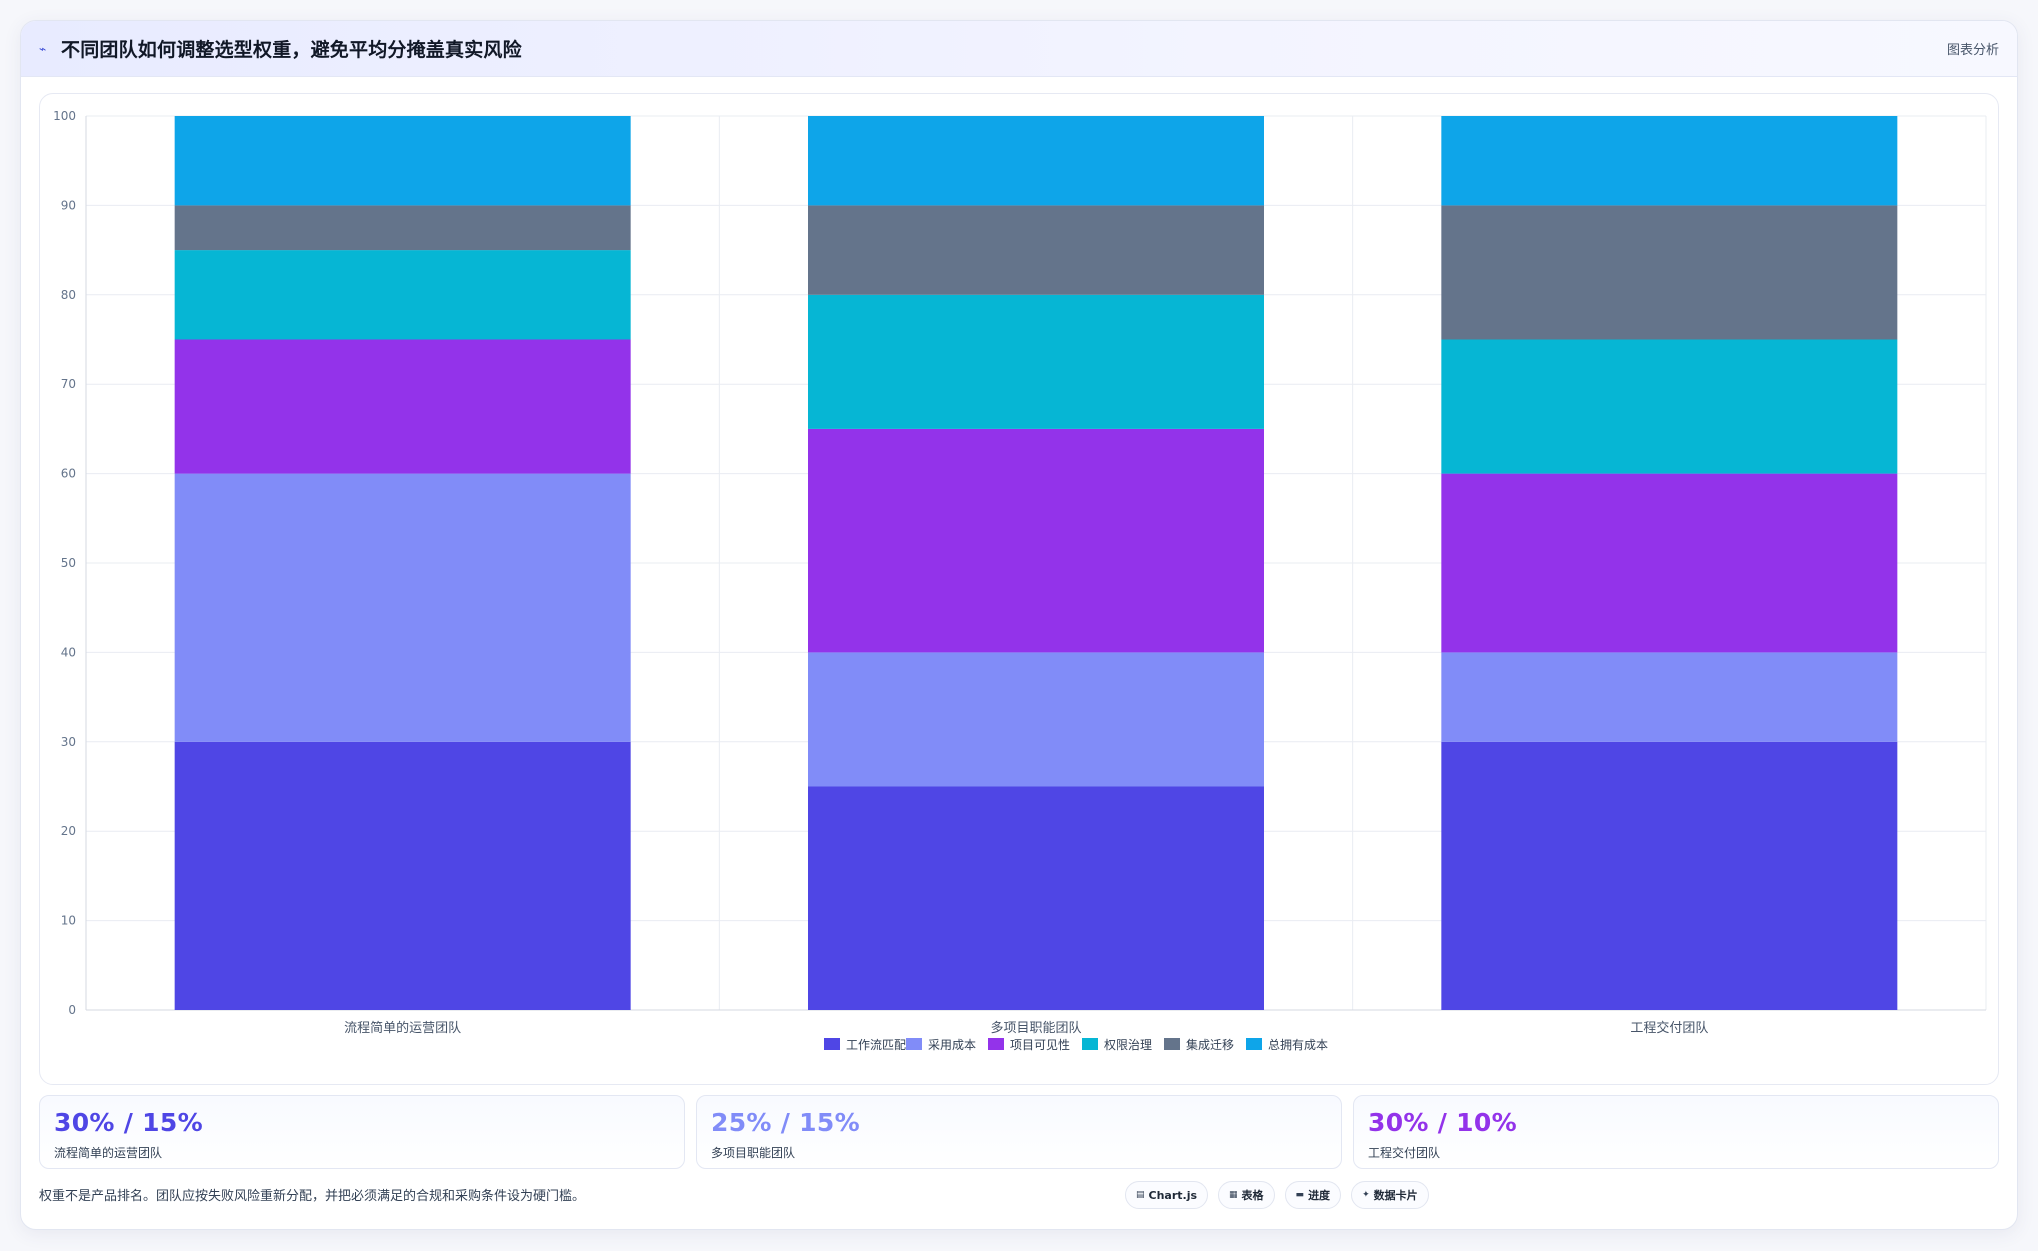  I want to click on stat-value: 30% / 15%, so click(128, 1122).